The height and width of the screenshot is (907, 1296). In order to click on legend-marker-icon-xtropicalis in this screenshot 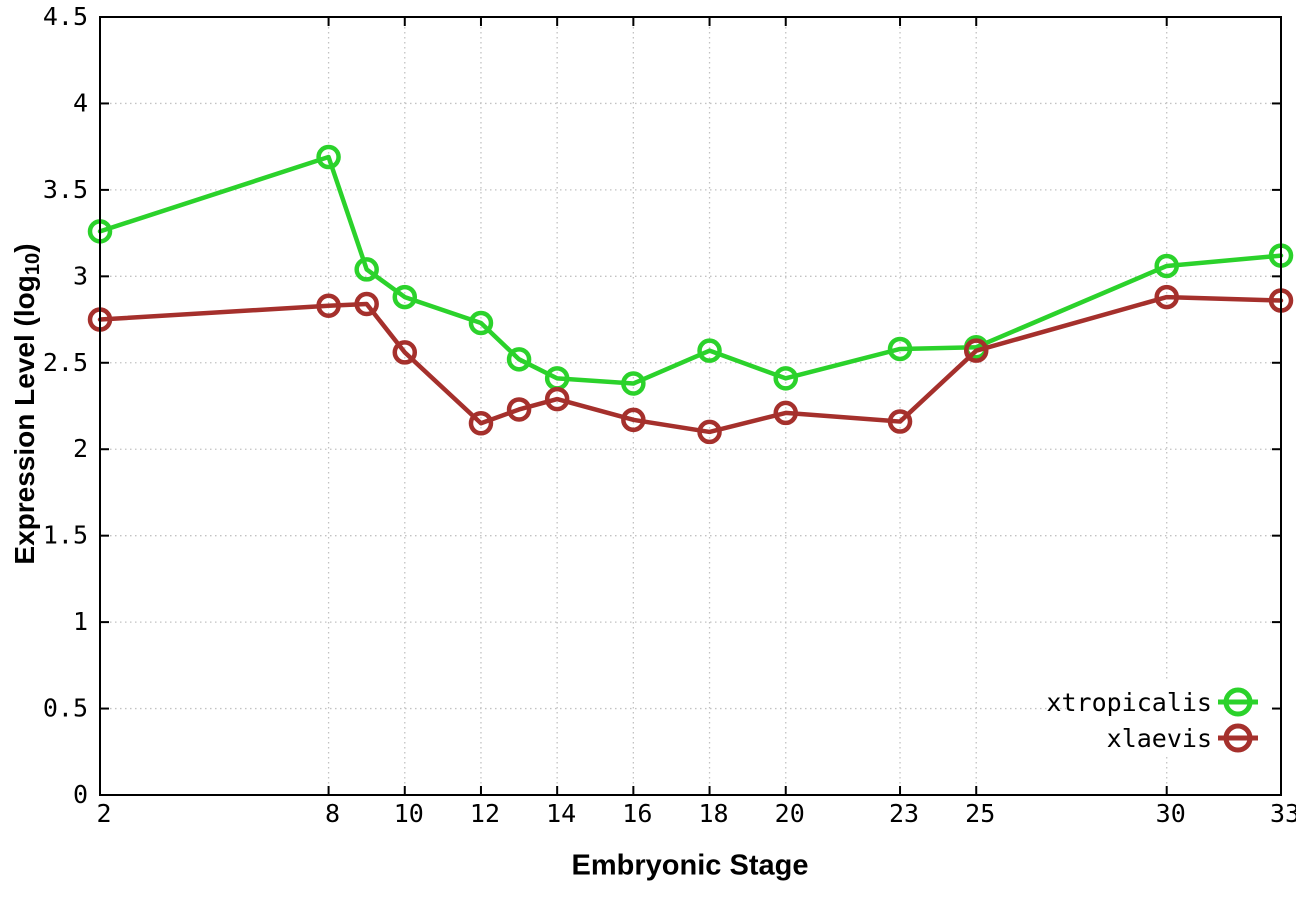, I will do `click(1238, 702)`.